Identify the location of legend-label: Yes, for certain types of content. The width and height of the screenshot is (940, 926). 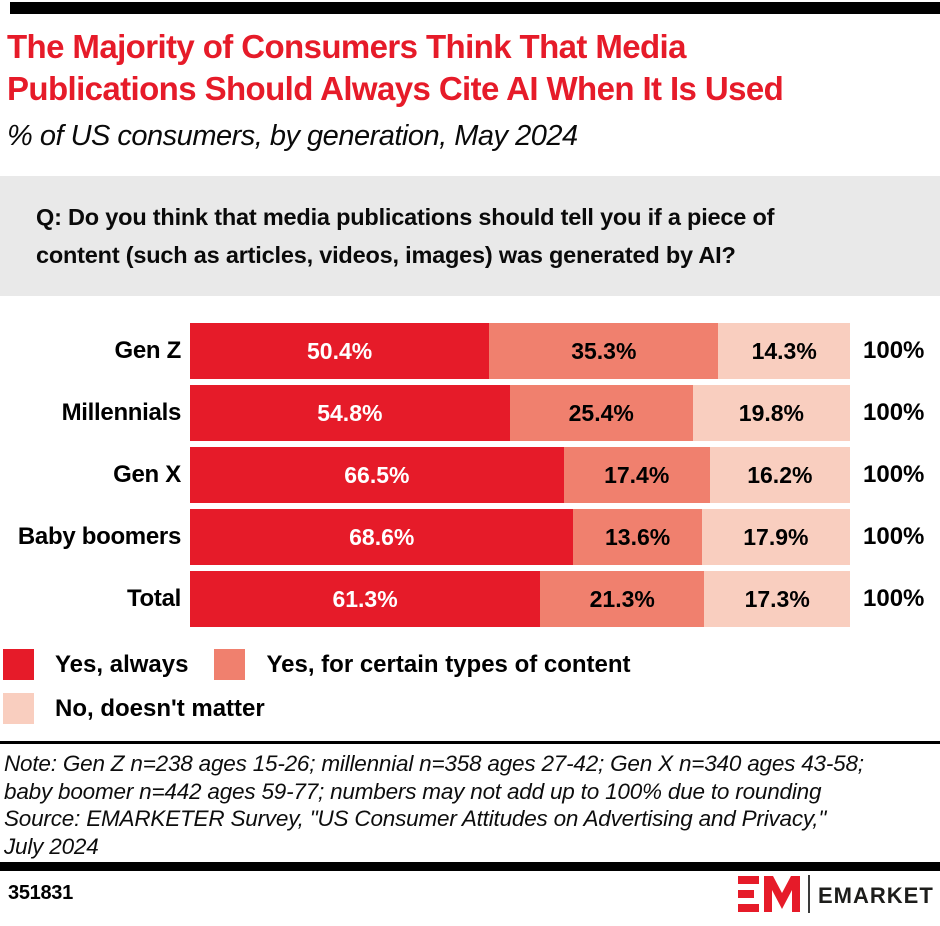
(448, 664).